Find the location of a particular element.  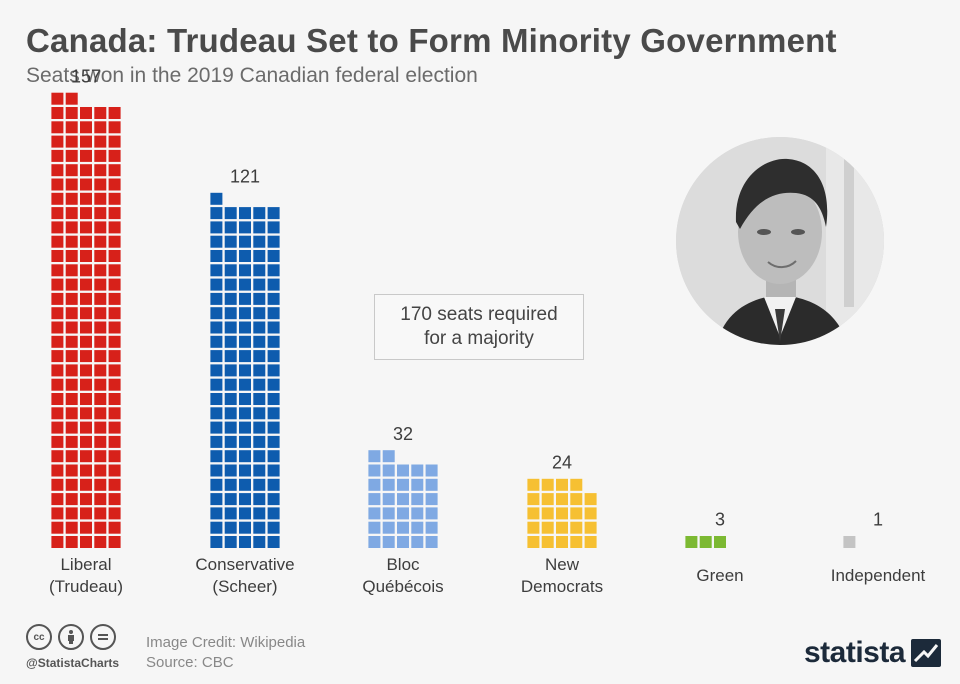

callout-line-2: for a majority is located at coordinates (479, 338).